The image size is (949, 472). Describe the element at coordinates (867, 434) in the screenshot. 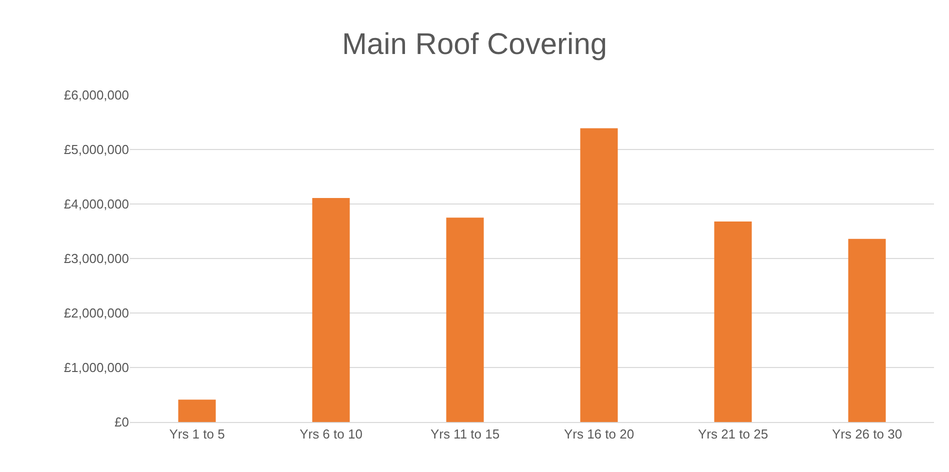

I see `x-tick-label: Yrs 26 to 30` at that location.